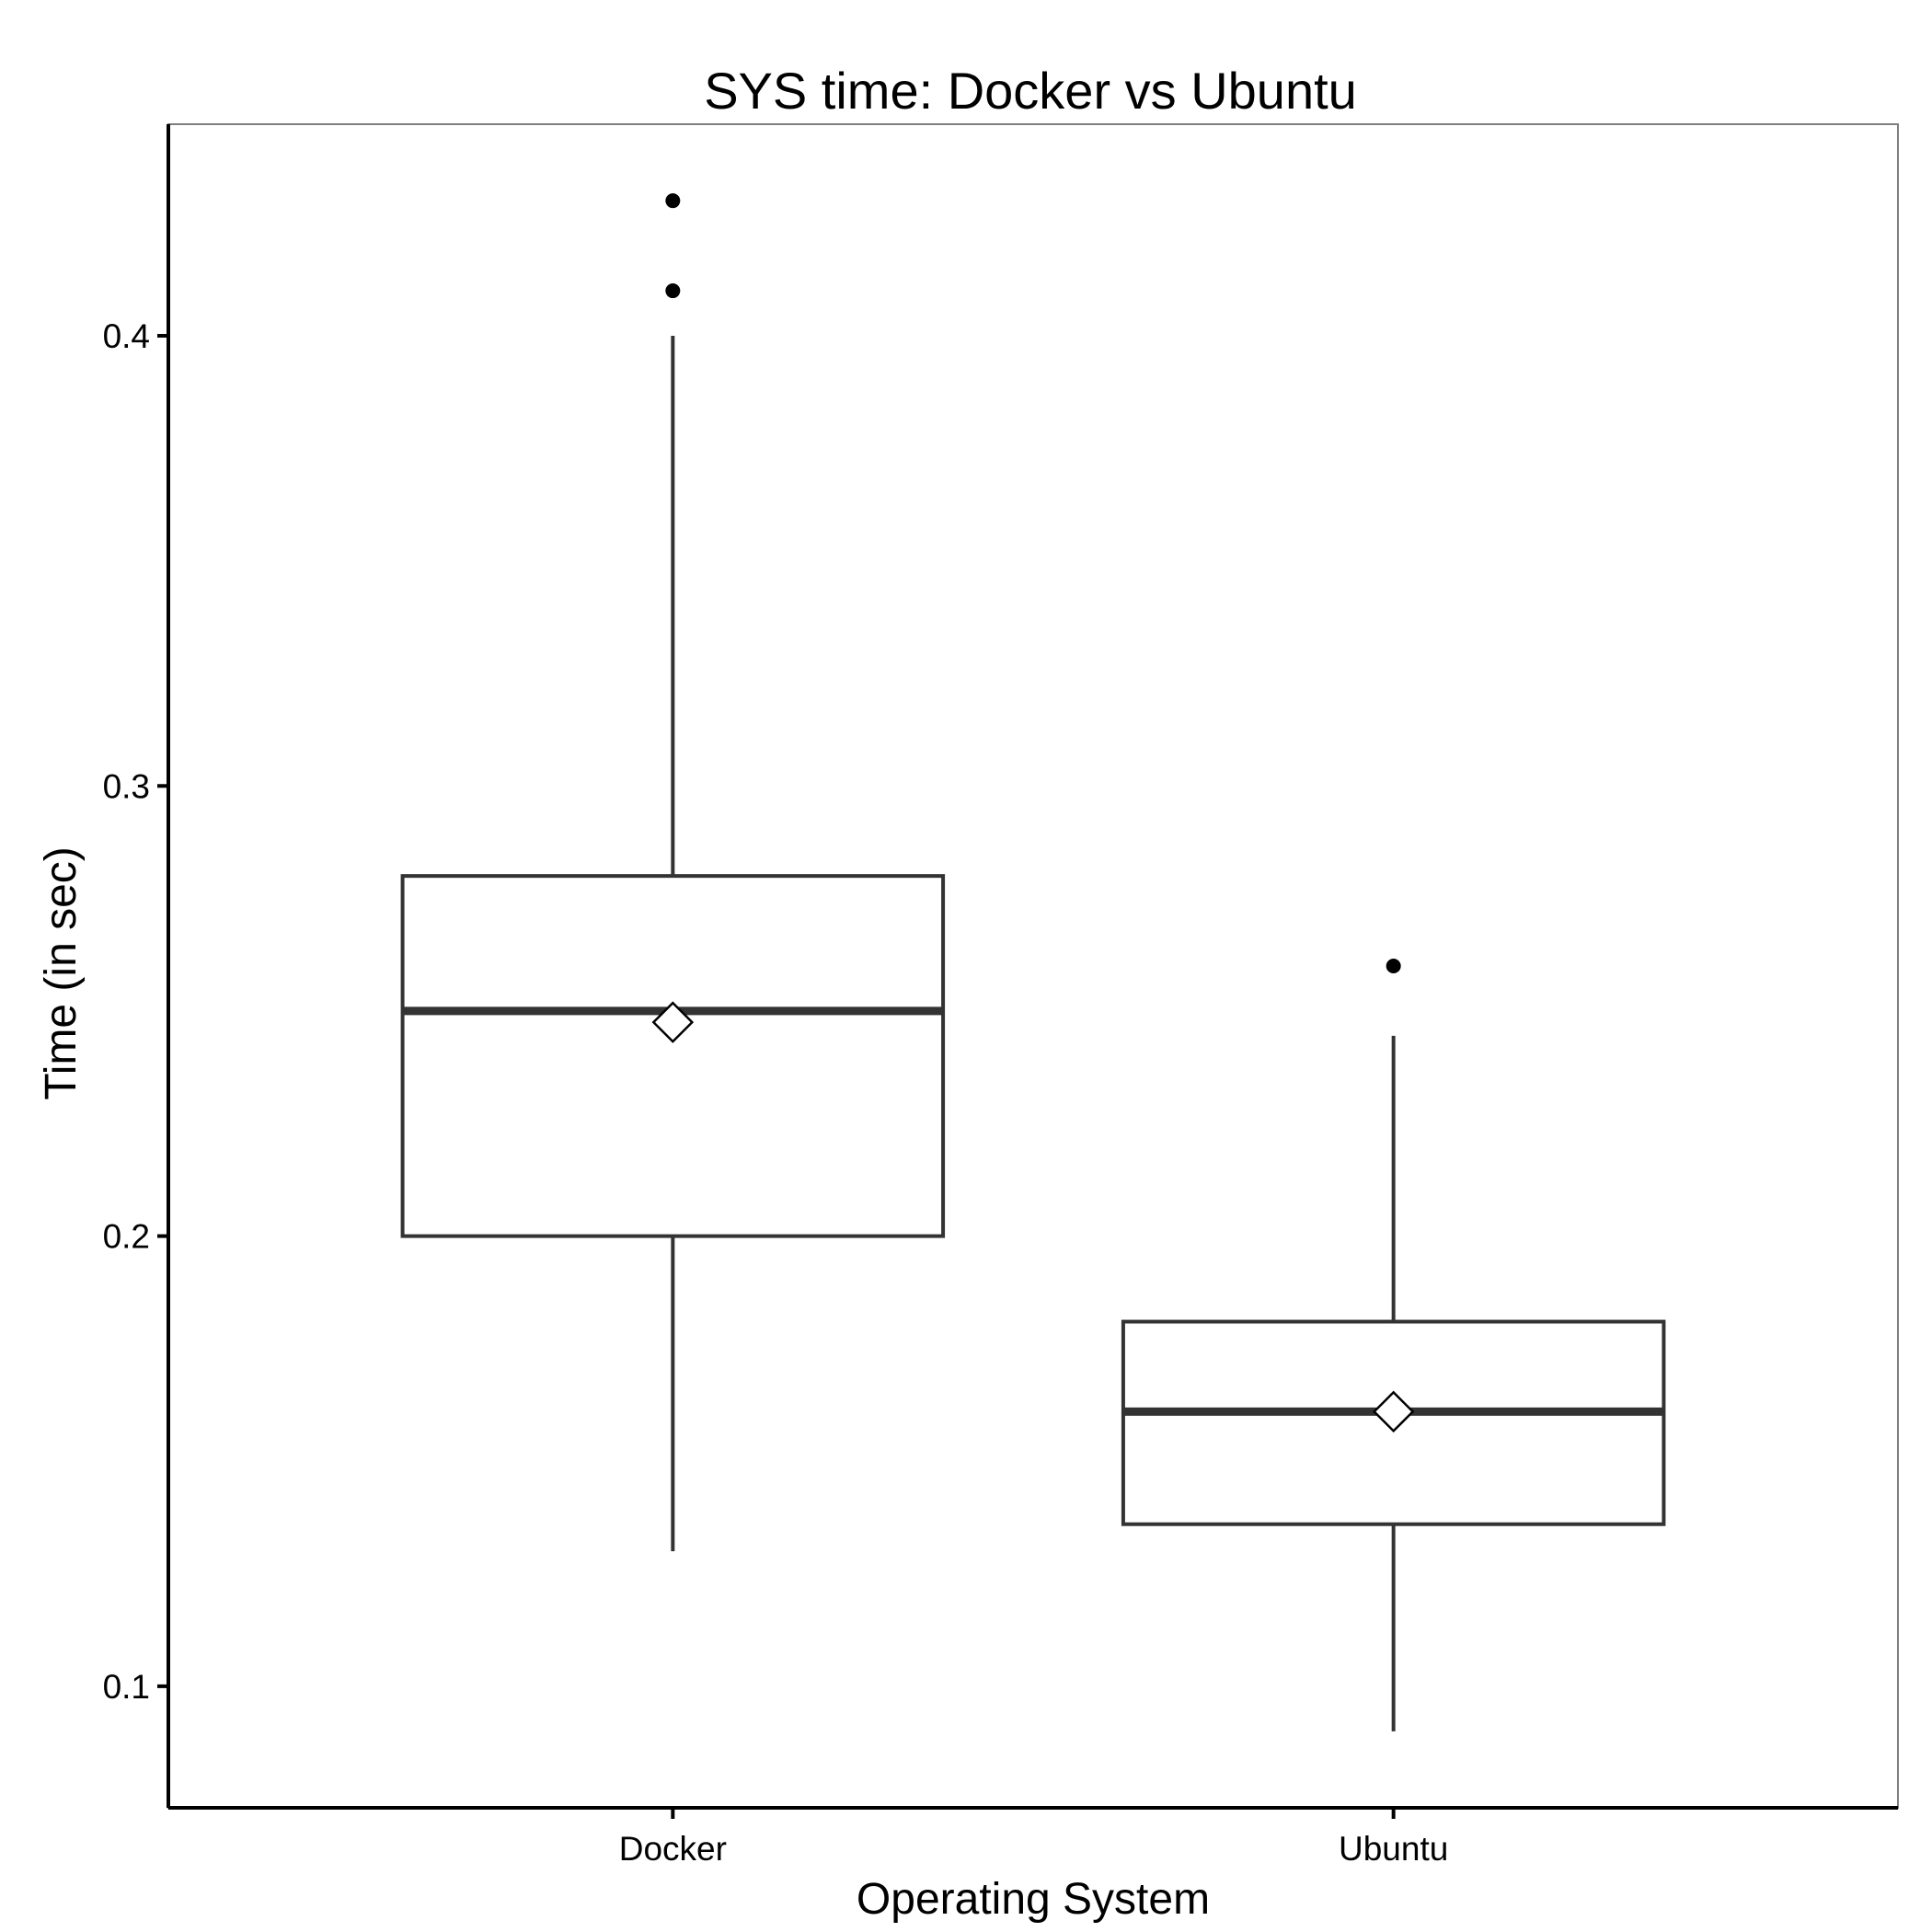 The height and width of the screenshot is (1932, 1932). I want to click on x-tick-label: Ubuntu, so click(1393, 1849).